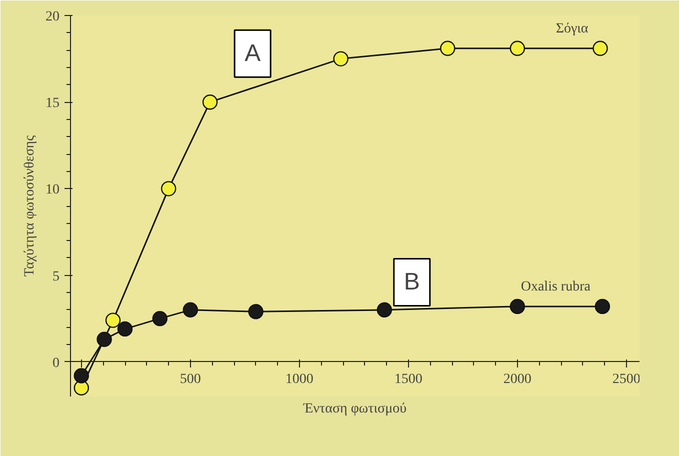  I want to click on x-tick-label: 500, so click(190, 379).